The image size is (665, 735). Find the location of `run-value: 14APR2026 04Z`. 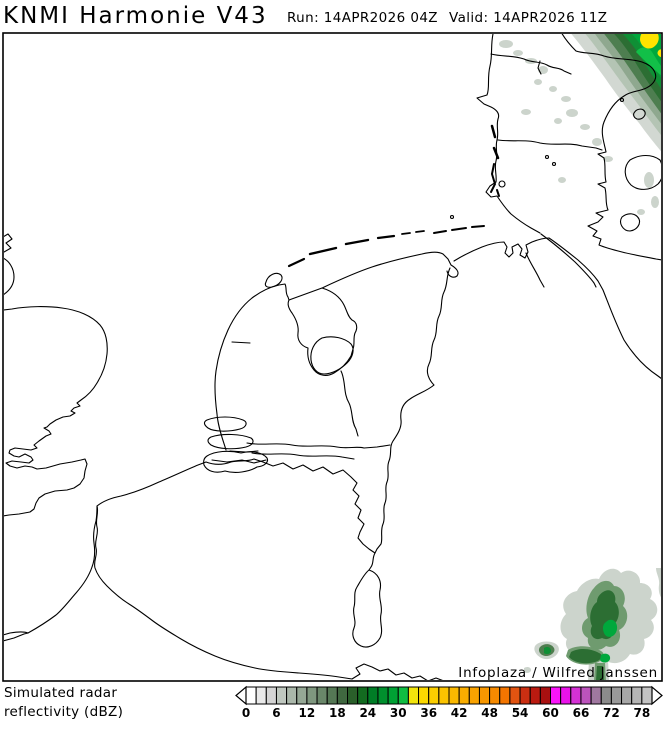

run-value: 14APR2026 04Z is located at coordinates (380, 18).